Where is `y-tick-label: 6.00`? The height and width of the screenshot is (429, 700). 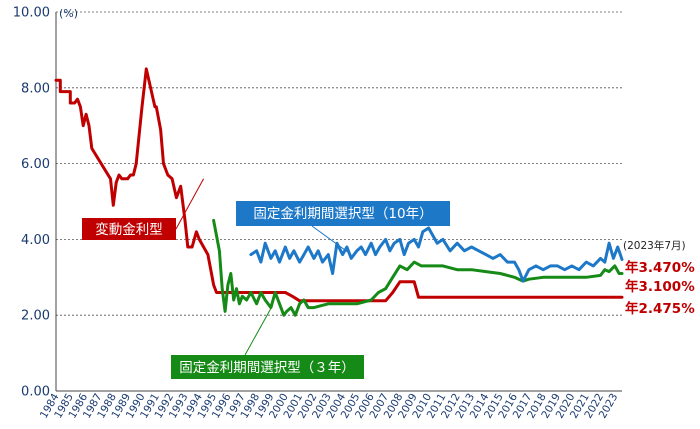 y-tick-label: 6.00 is located at coordinates (35, 164).